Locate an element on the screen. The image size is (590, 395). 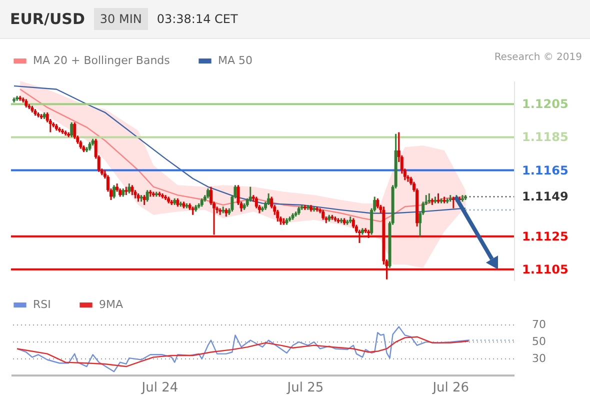
y-tick-label: 1.1149 is located at coordinates (545, 197).